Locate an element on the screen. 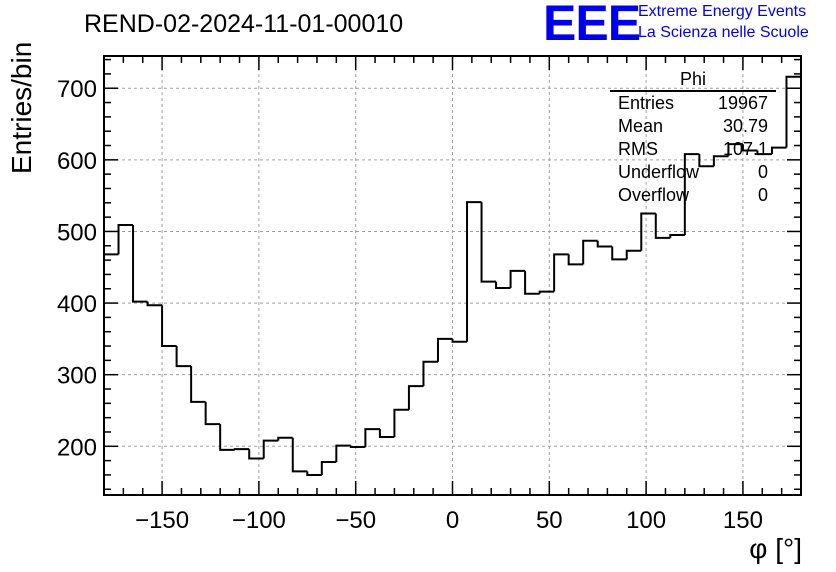 This screenshot has height=572, width=836. y-tick-label: 600 is located at coordinates (77, 161).